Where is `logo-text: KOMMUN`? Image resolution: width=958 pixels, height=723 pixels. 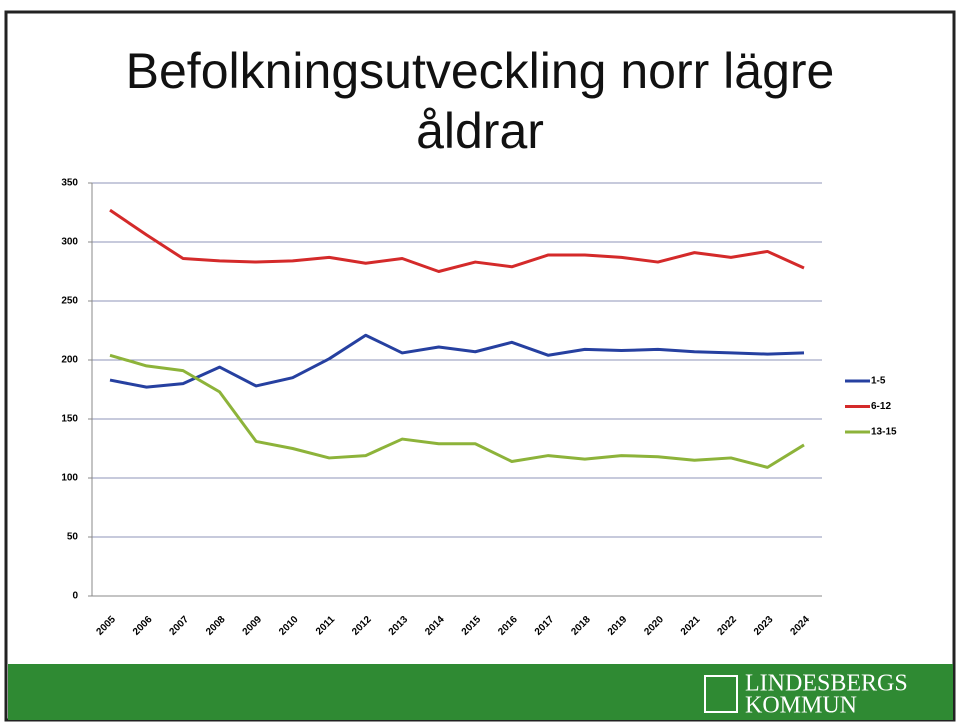 logo-text: KOMMUN is located at coordinates (801, 706).